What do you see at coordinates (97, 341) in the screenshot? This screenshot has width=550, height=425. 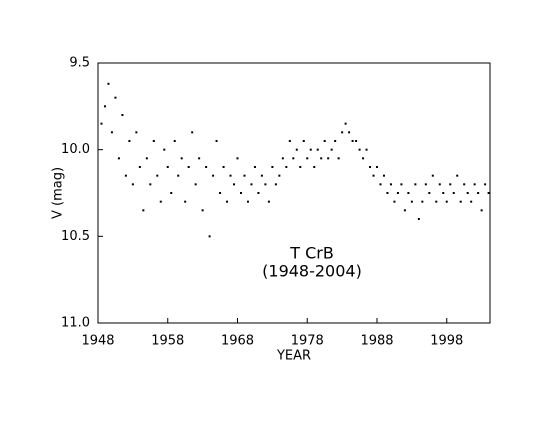 I see `x-tick-label: 1948` at bounding box center [97, 341].